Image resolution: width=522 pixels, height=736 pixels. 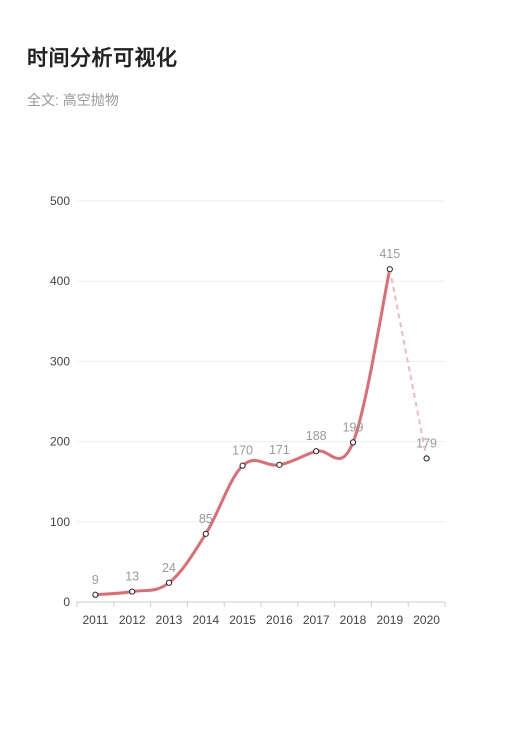 What do you see at coordinates (60, 522) in the screenshot?
I see `y-tick-label: 100` at bounding box center [60, 522].